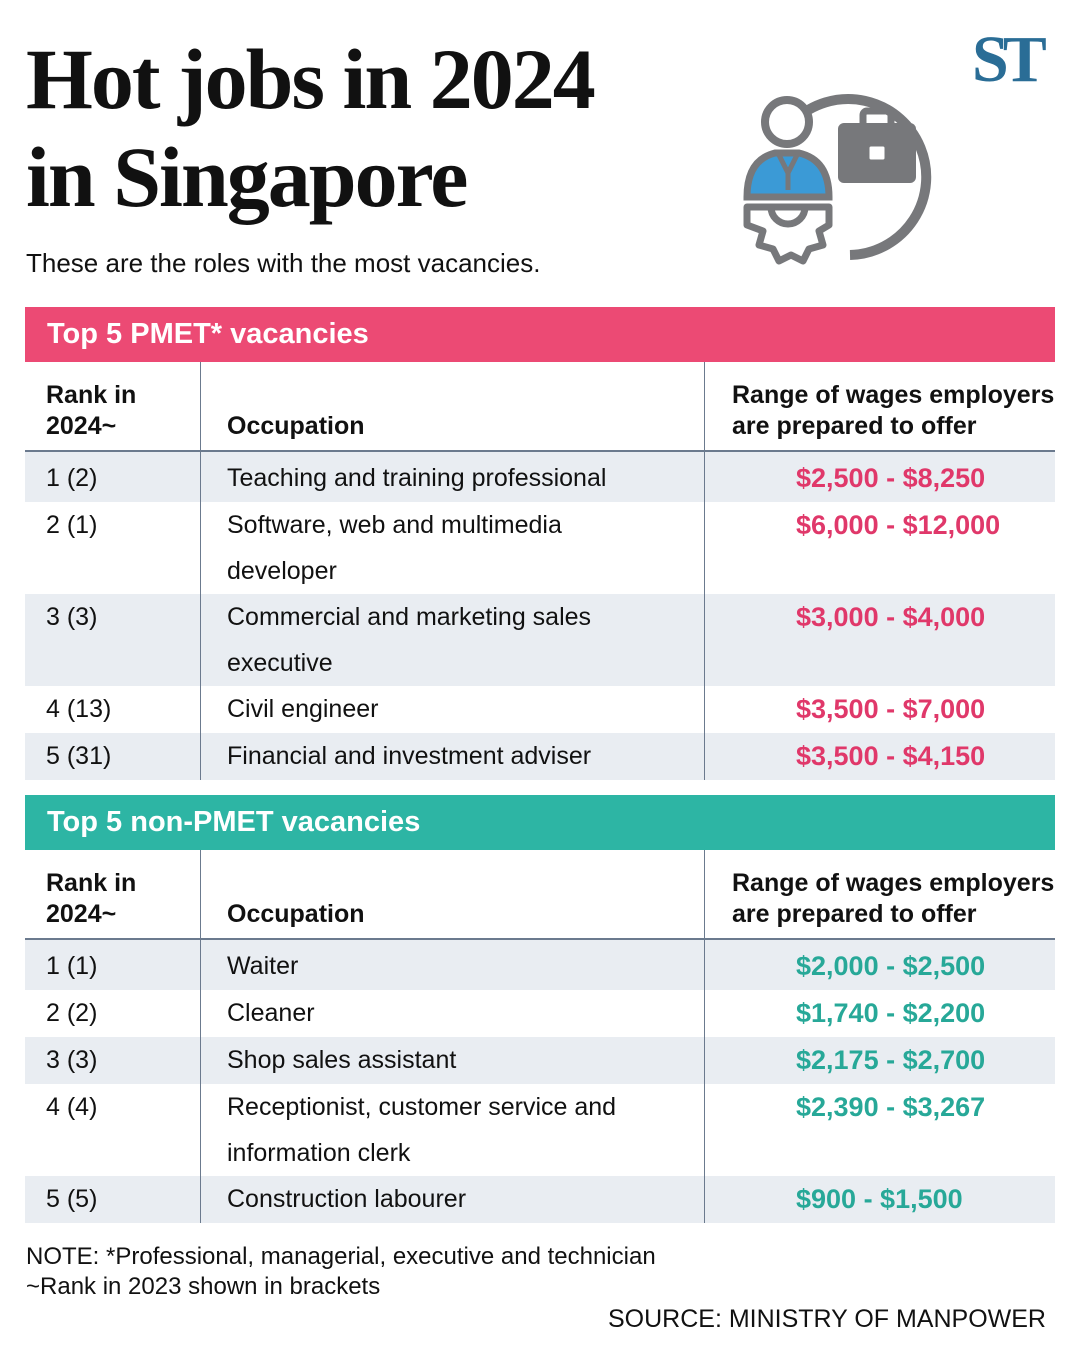 The height and width of the screenshot is (1350, 1080). Describe the element at coordinates (342, 1060) in the screenshot. I see `occupation-cell-text: Shop sales assistant` at that location.